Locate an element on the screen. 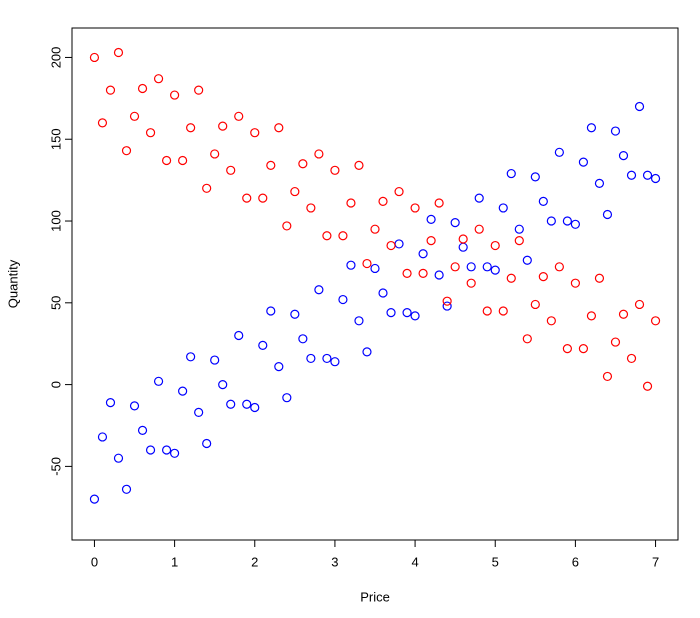 The height and width of the screenshot is (618, 700). x-tick-label: 6 is located at coordinates (575, 561).